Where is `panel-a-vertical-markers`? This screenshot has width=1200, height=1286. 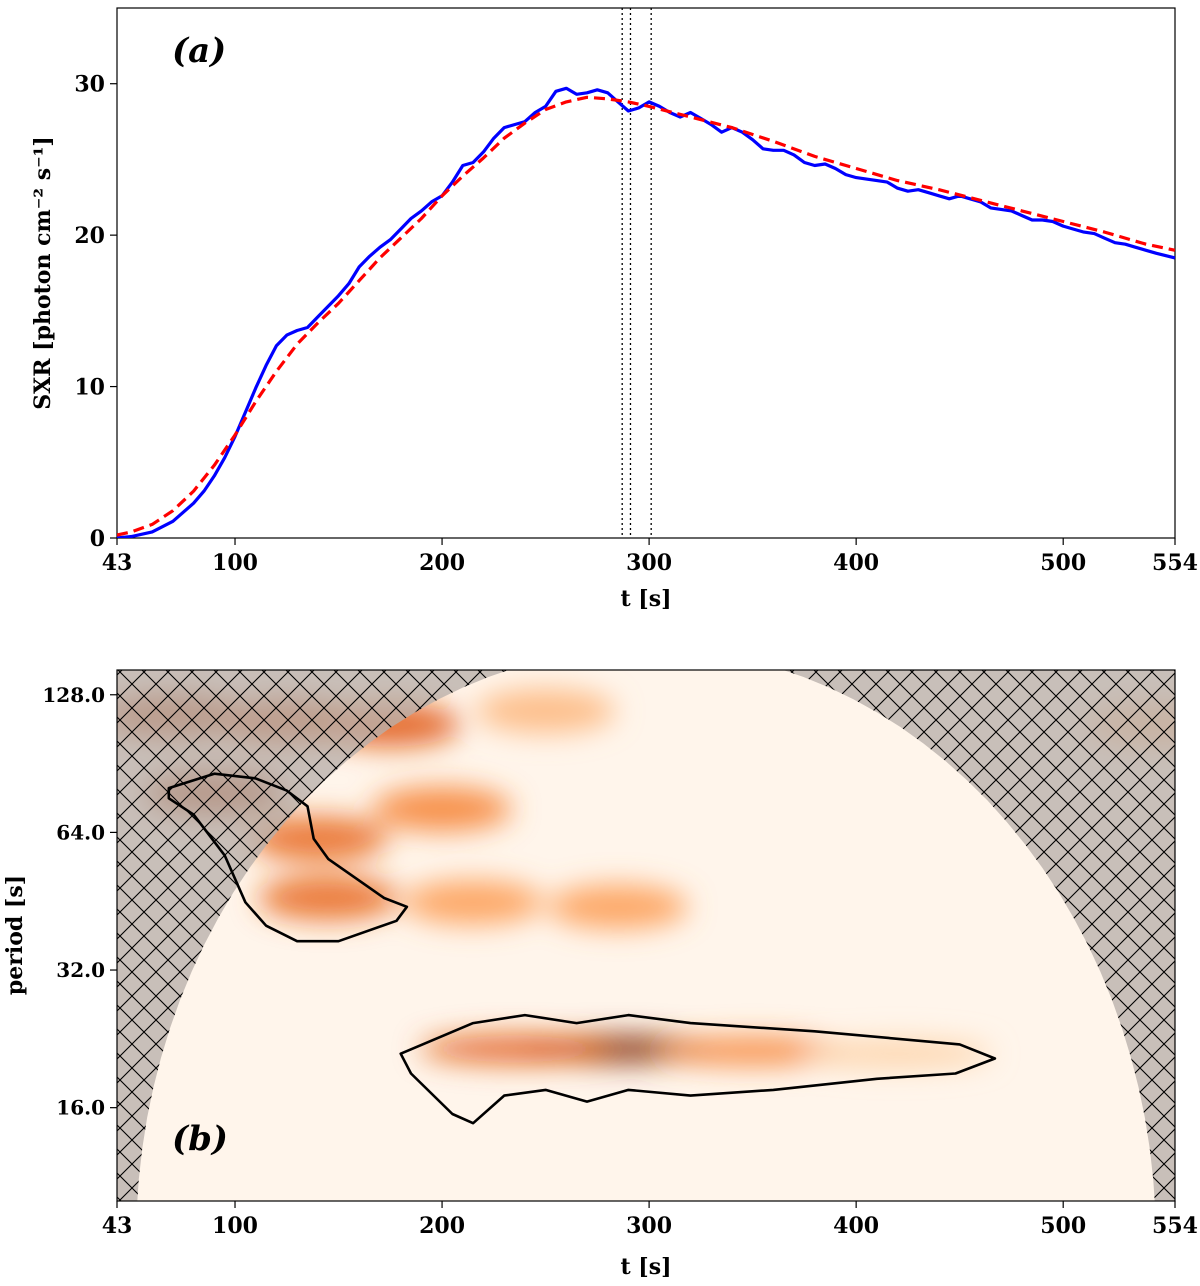
panel-a-vertical-markers is located at coordinates (636, 273).